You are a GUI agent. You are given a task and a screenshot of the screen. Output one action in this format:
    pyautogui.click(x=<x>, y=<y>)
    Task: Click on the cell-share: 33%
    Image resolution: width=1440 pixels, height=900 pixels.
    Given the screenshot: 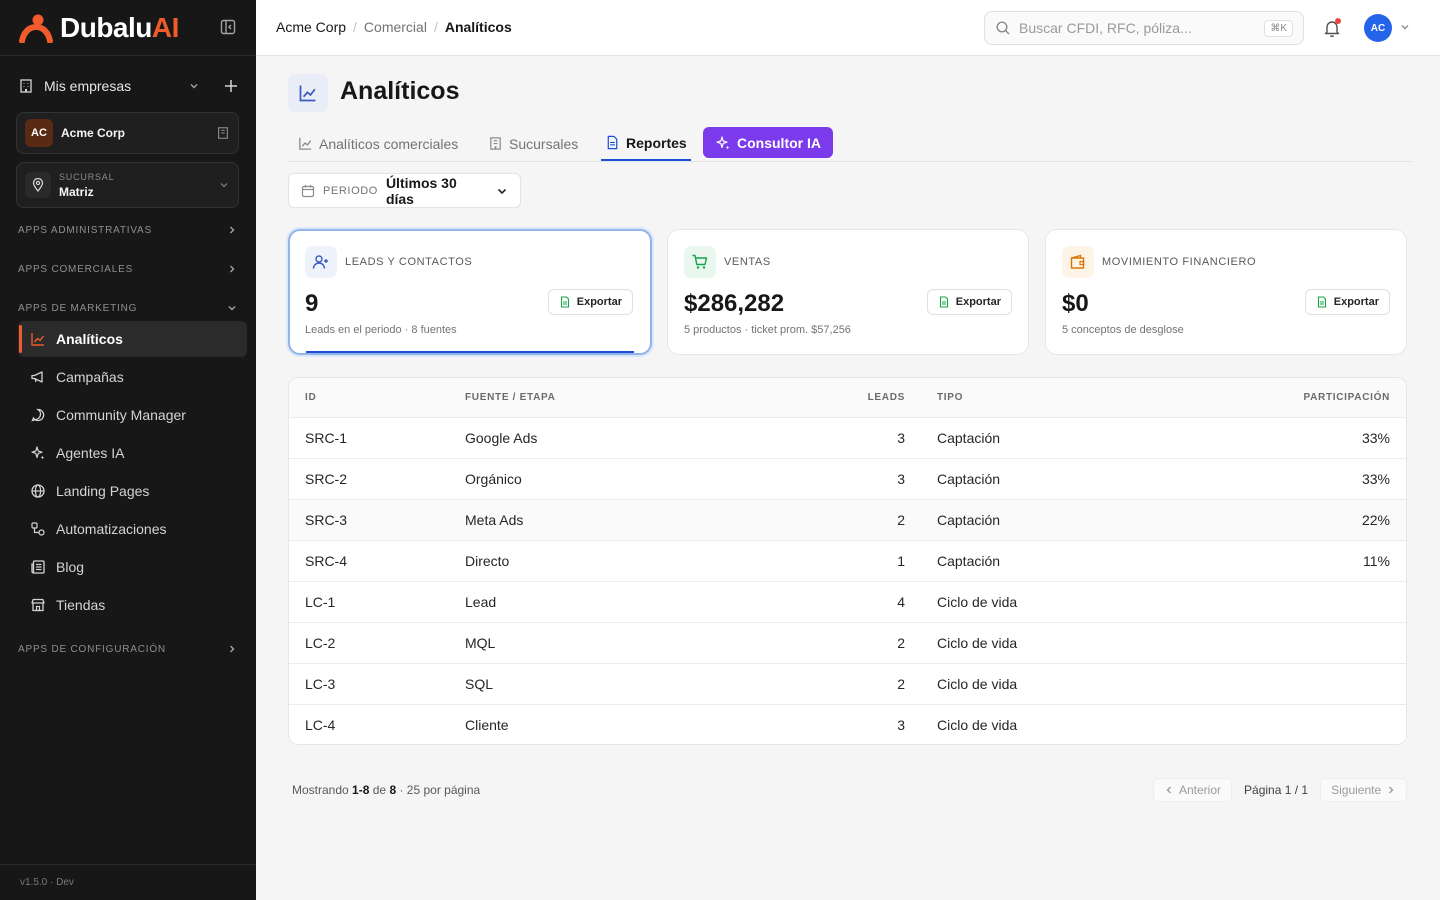 What is the action you would take?
    pyautogui.click(x=1305, y=438)
    